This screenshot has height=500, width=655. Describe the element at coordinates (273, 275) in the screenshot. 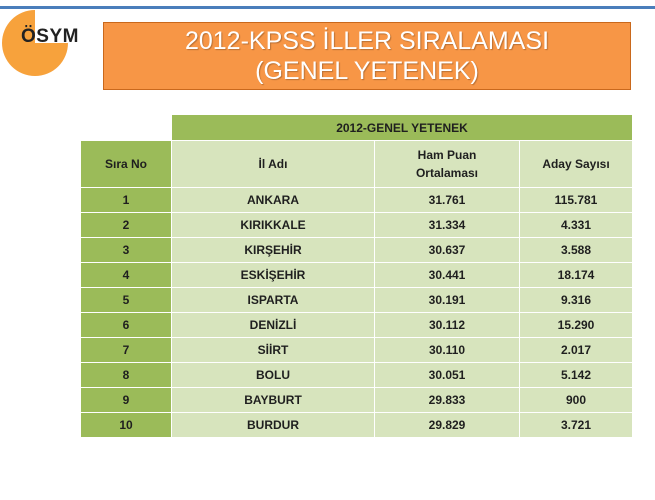

I see `province-cell: ESKİŞEHİR` at that location.